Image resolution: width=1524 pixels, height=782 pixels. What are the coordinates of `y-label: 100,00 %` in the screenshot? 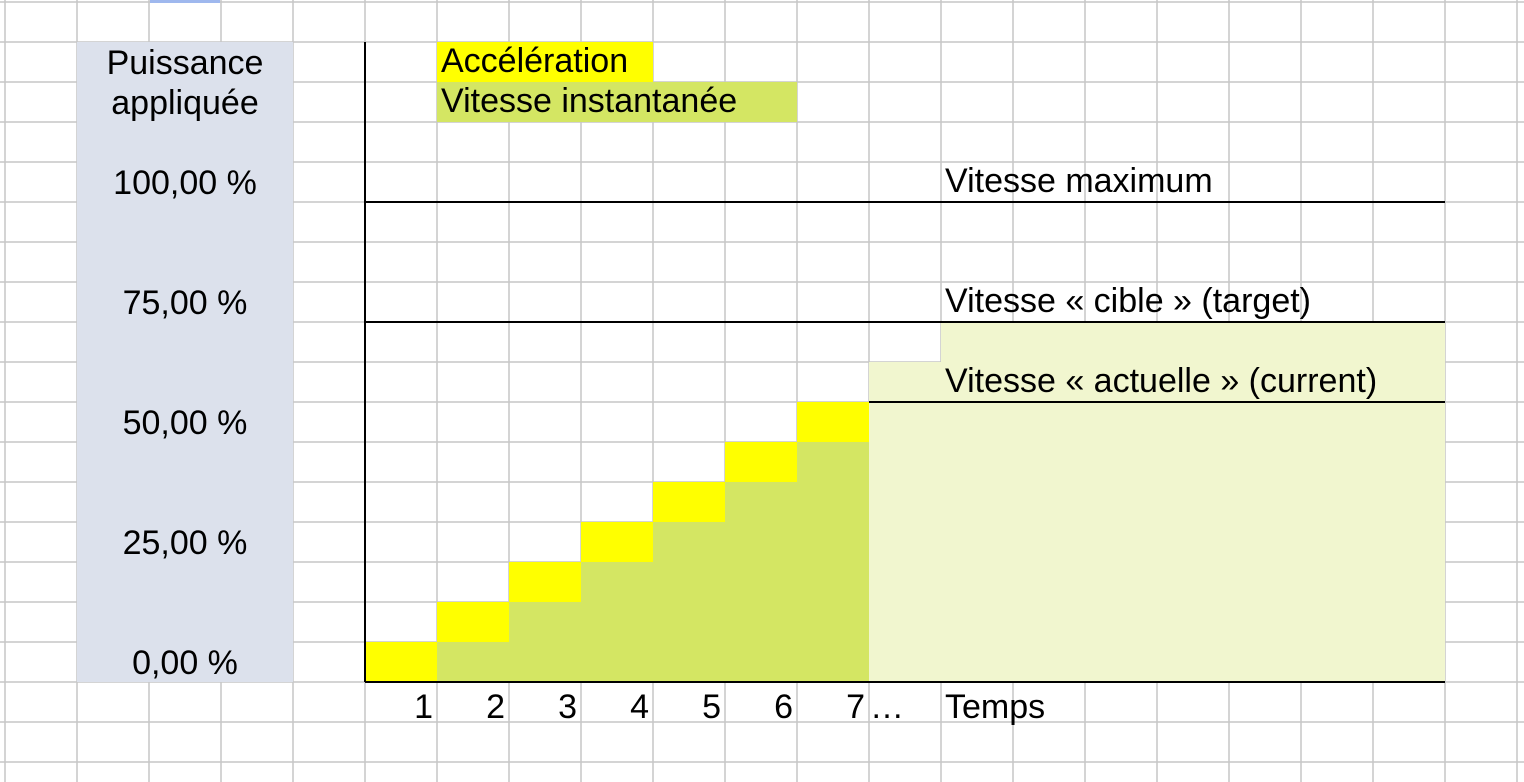 It's located at (185, 183).